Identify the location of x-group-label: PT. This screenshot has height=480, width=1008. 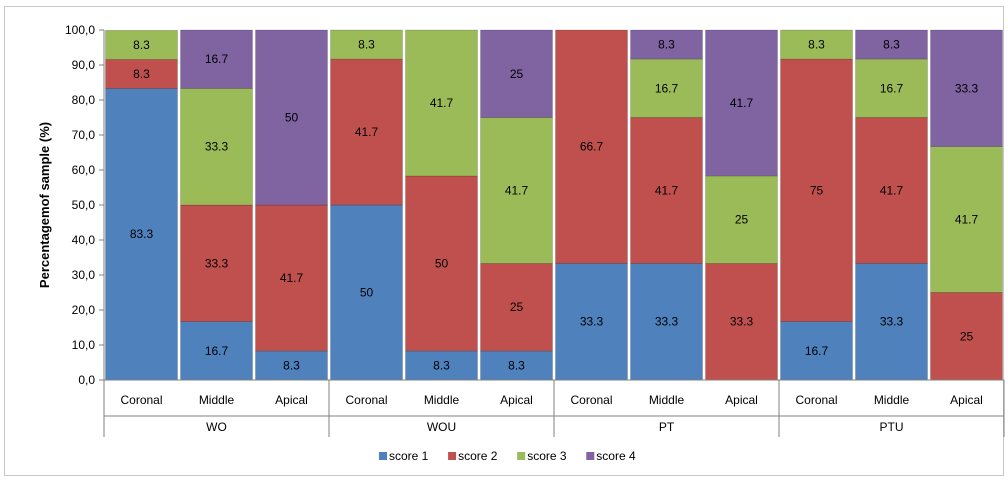
(667, 427).